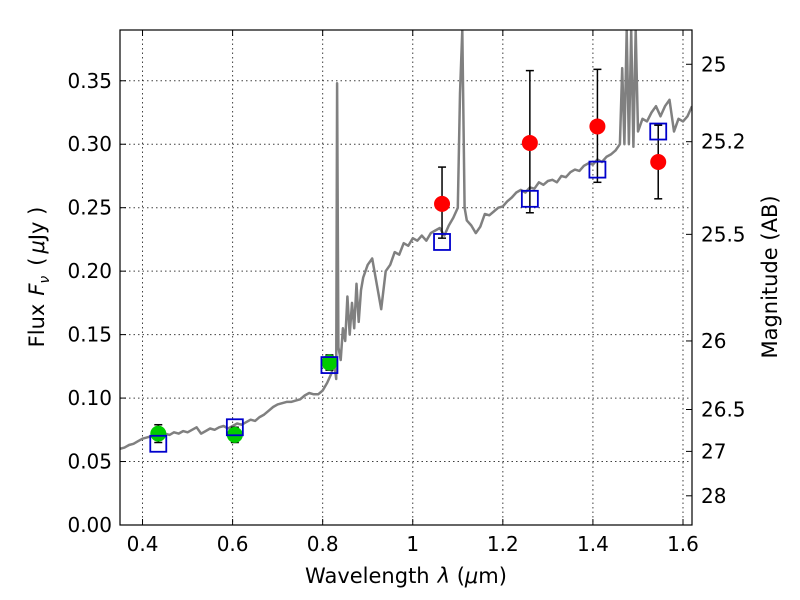 This screenshot has width=800, height=600. Describe the element at coordinates (713, 496) in the screenshot. I see `mag-tick-label: 28` at that location.